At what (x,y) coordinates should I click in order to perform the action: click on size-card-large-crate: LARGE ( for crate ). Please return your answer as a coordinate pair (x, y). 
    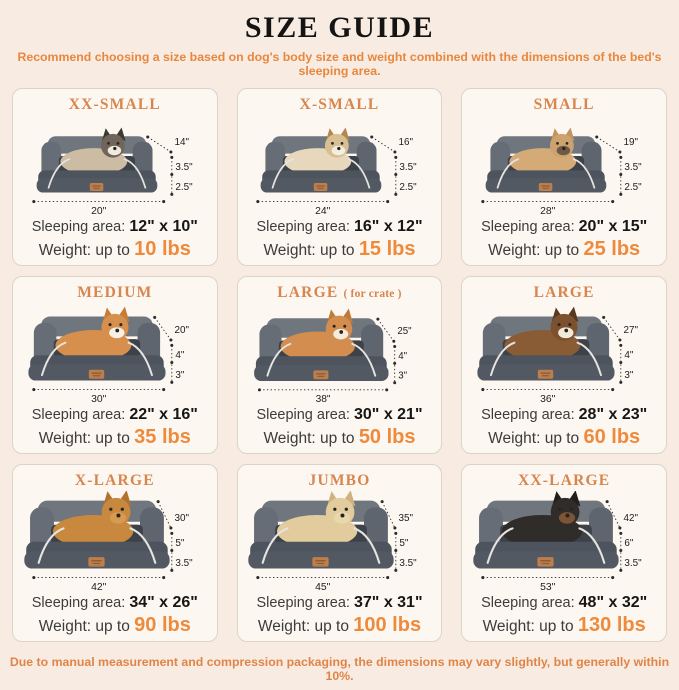
    Looking at the image, I should click on (339, 365).